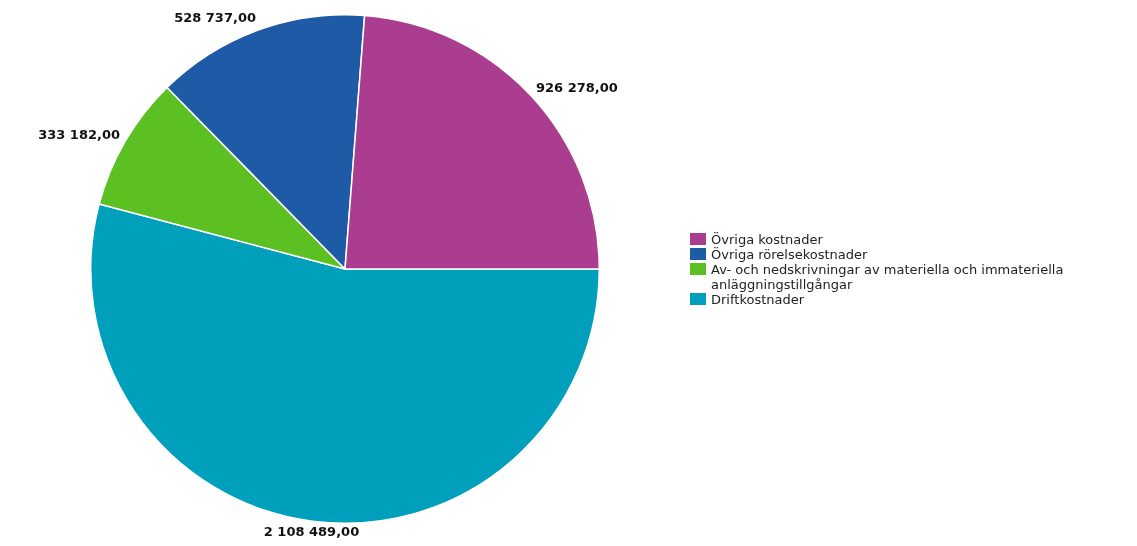  Describe the element at coordinates (789, 254) in the screenshot. I see `legend-label: Övriga rörelsekostnader` at that location.